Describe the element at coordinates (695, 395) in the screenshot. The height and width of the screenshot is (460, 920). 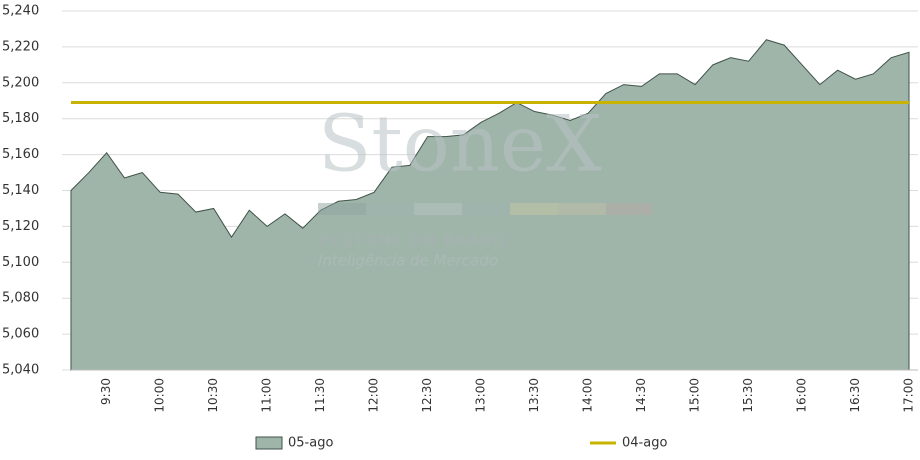
I see `x-tick-label: 15:00` at that location.